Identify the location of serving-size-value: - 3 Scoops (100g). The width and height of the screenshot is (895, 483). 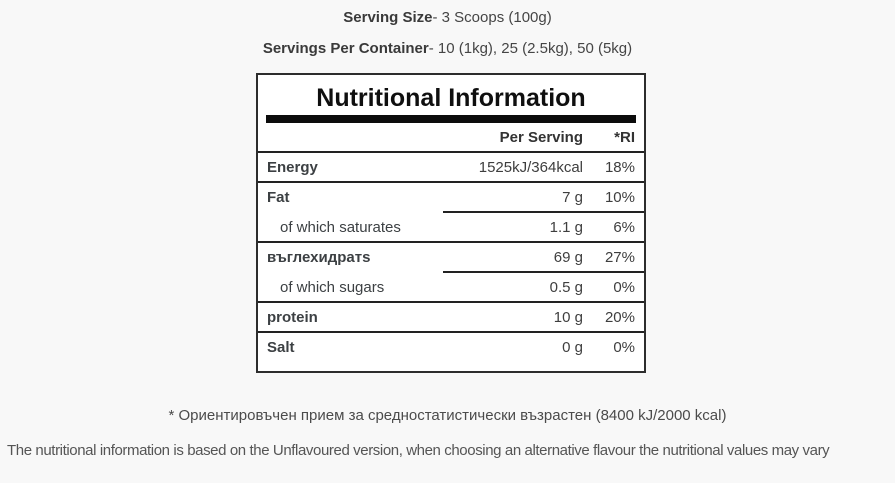
(492, 17).